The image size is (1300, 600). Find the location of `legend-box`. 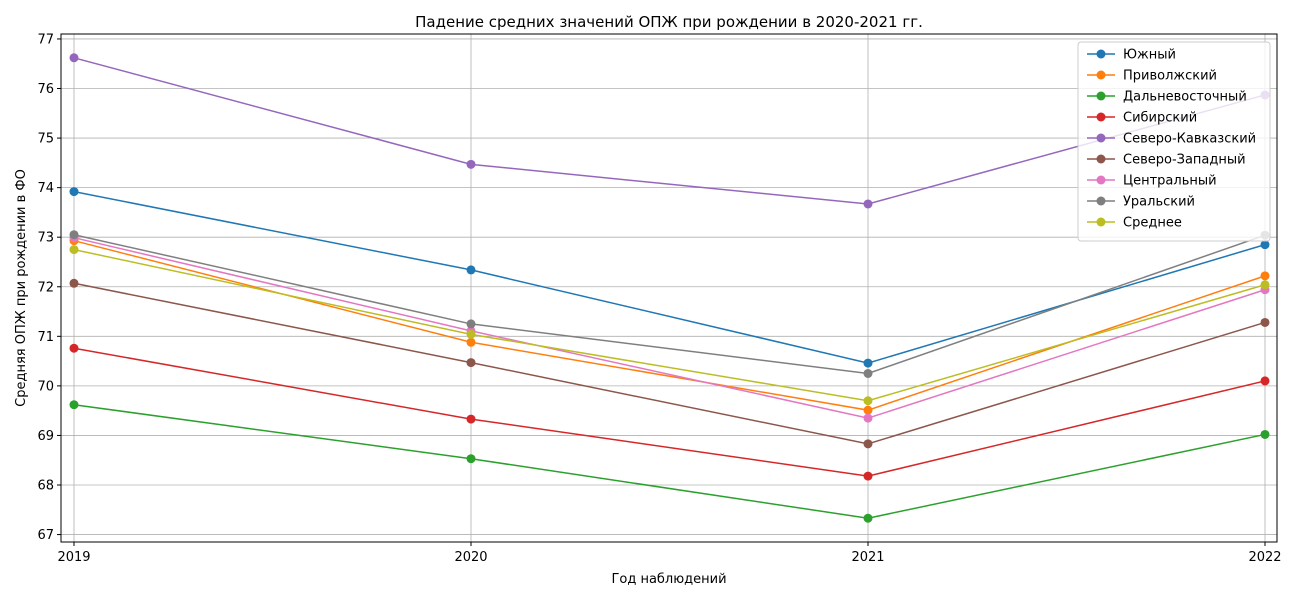

legend-box is located at coordinates (1174, 141).